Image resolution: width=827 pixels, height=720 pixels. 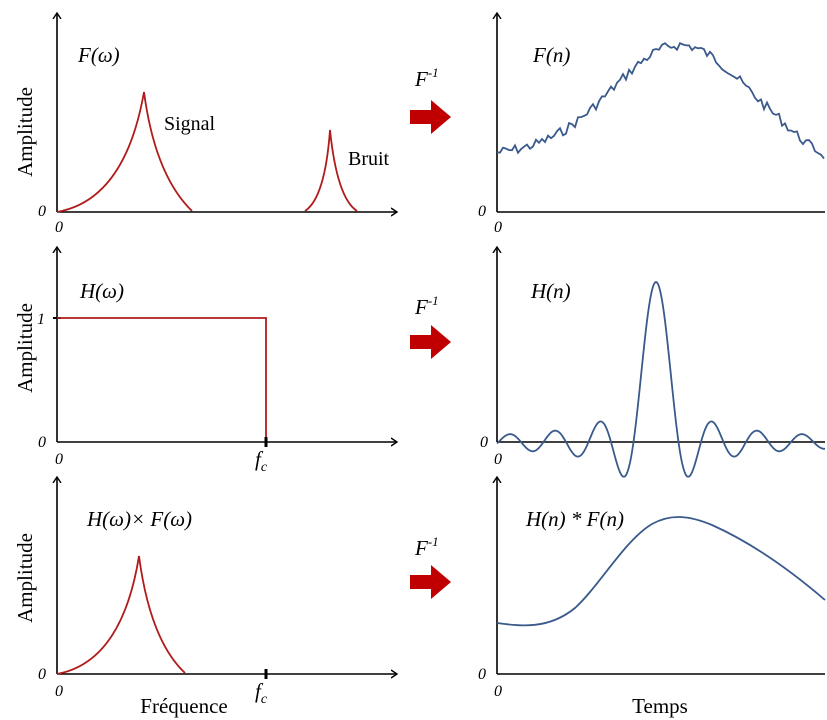 What do you see at coordinates (660, 706) in the screenshot?
I see `x-axis-label: Temps` at bounding box center [660, 706].